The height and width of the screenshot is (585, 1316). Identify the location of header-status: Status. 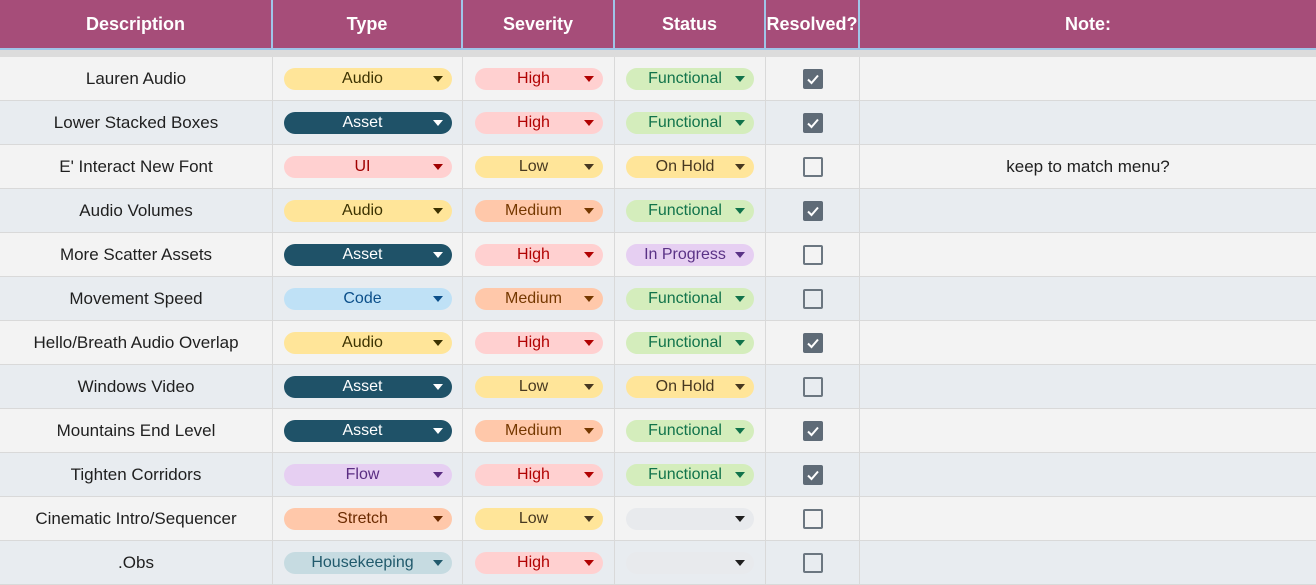
(690, 24).